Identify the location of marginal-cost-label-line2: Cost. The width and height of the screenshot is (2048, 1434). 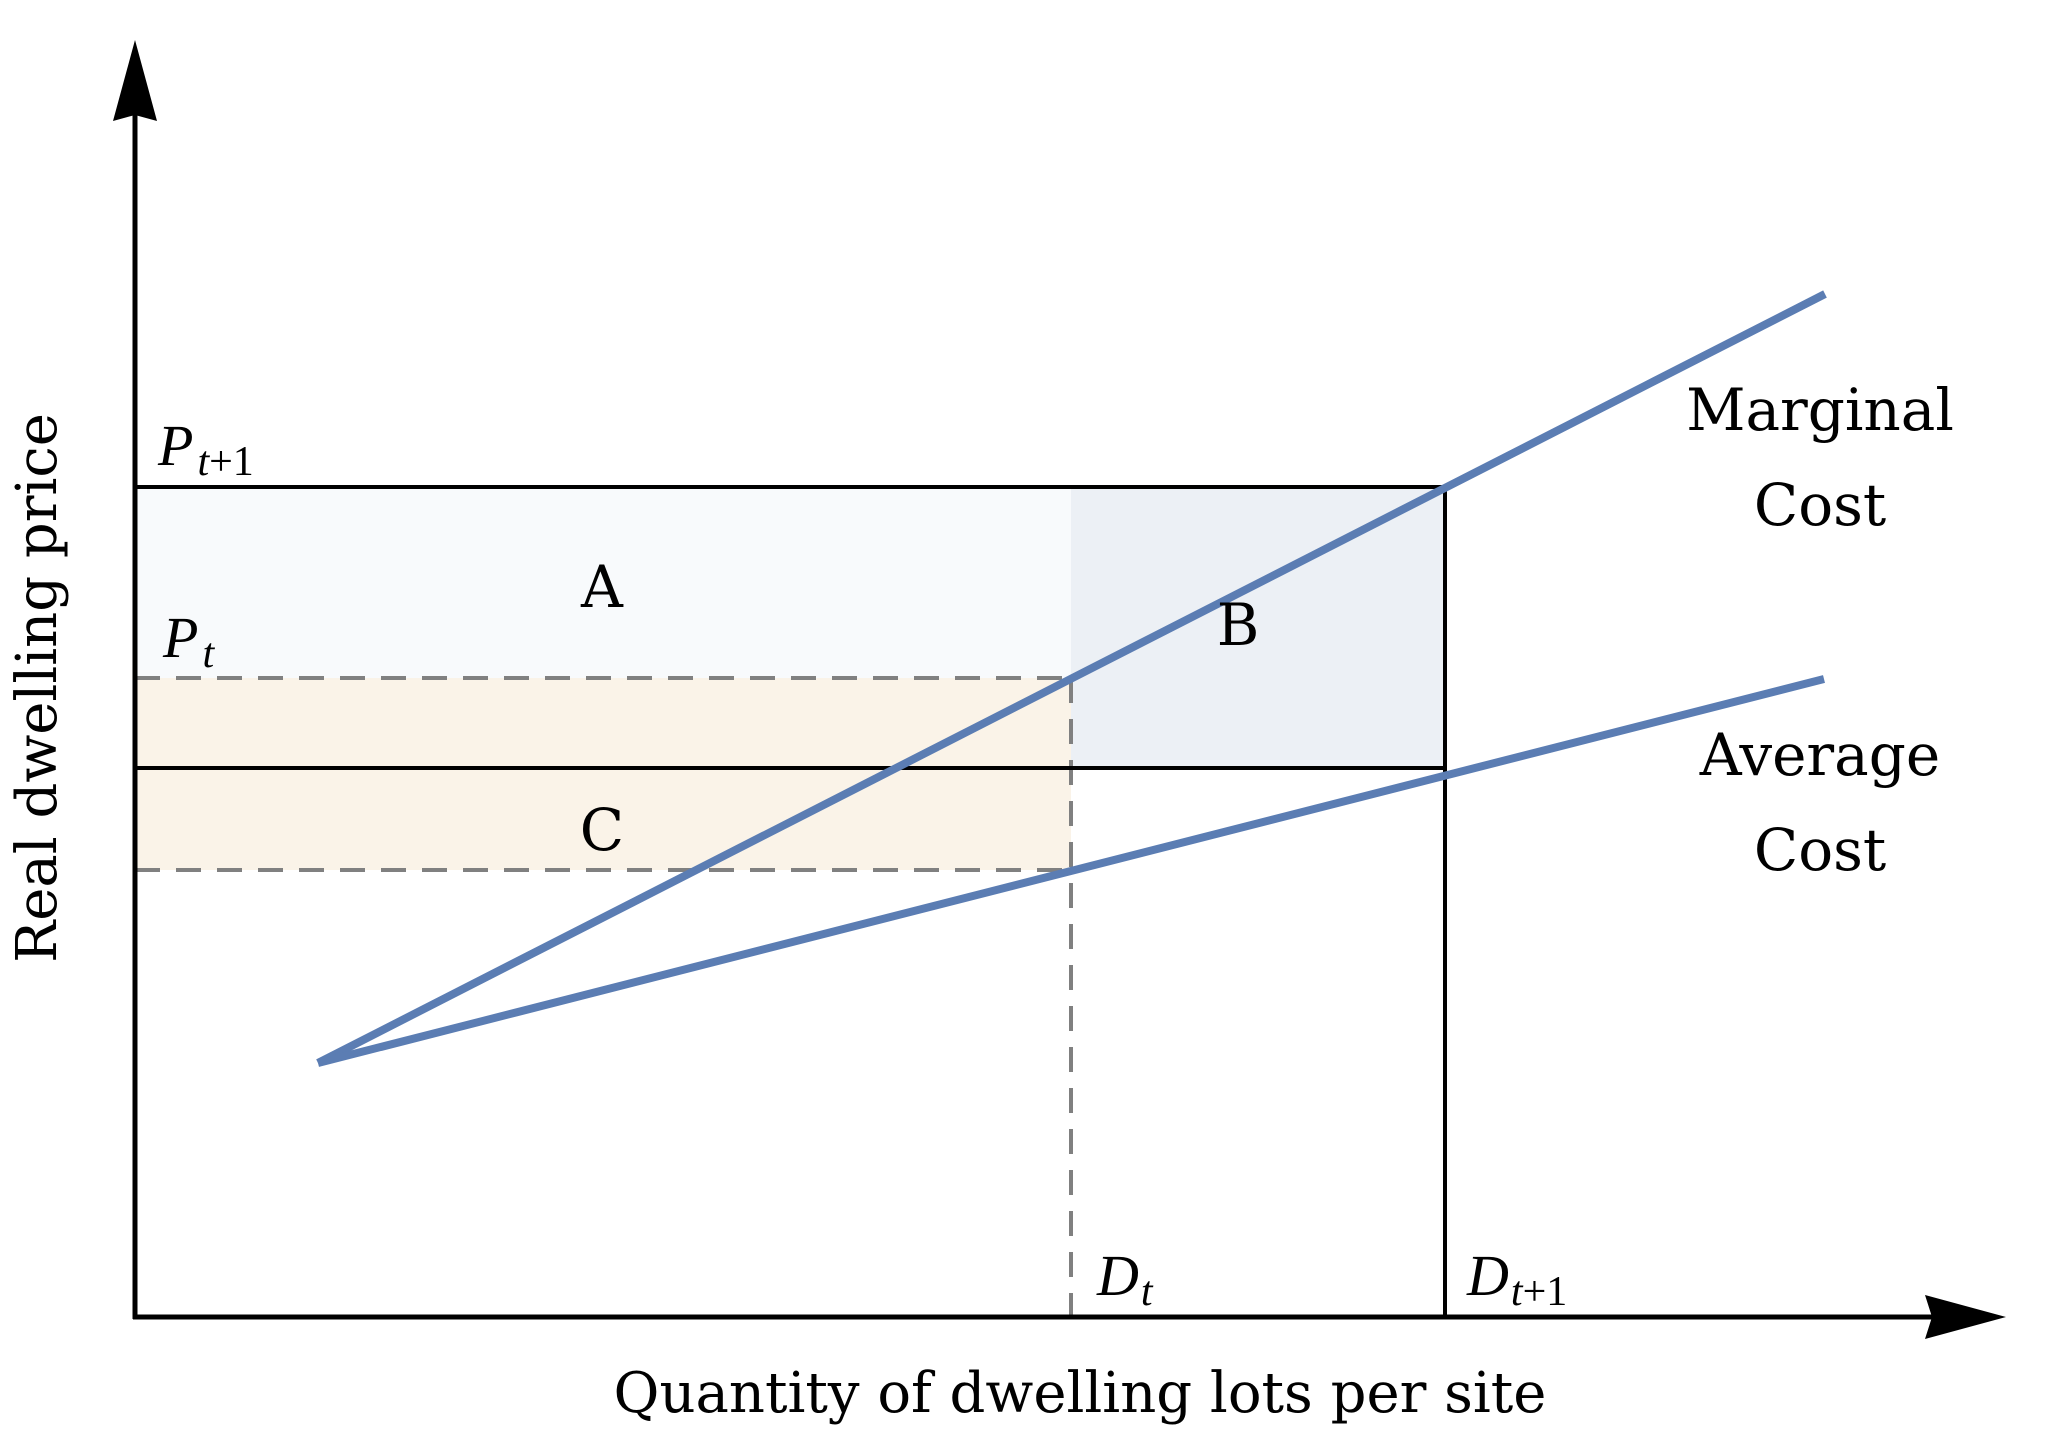
(1820, 505).